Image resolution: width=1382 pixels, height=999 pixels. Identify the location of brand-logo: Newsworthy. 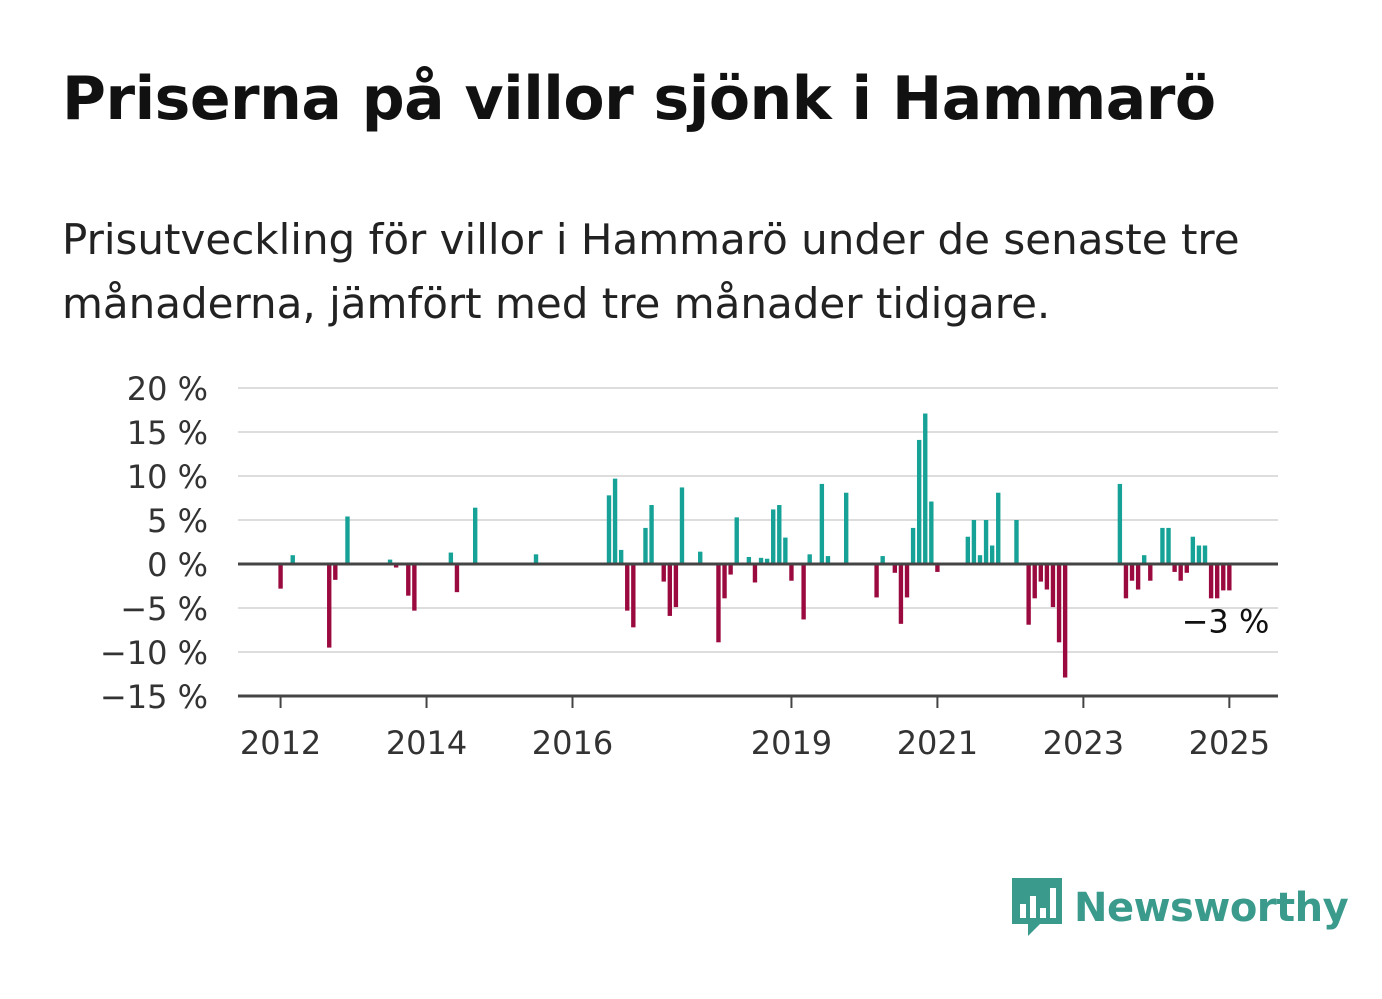
(1179, 908).